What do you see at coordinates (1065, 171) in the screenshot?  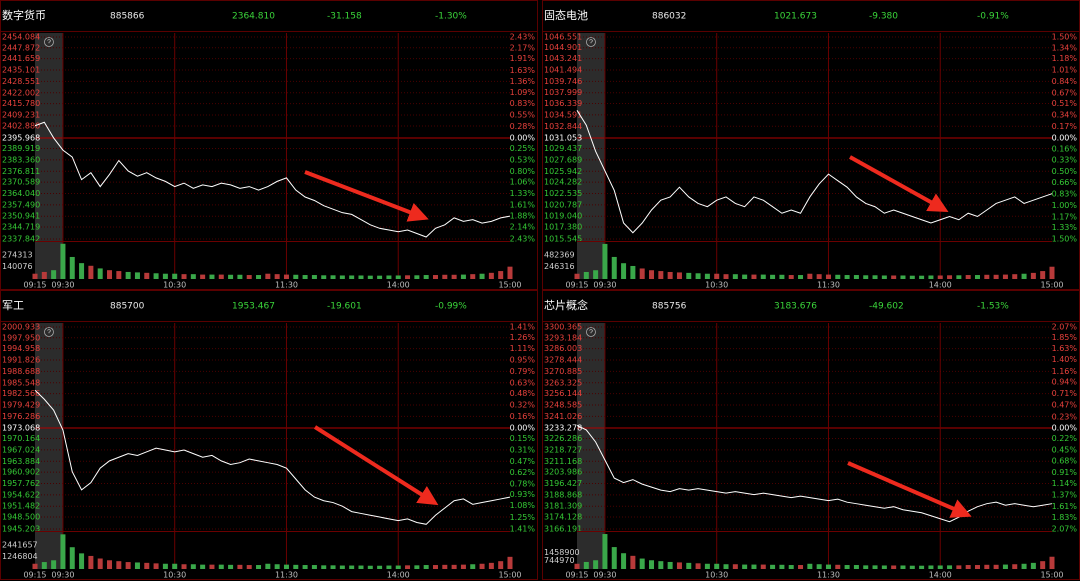 I see `y2-tick-label: 0.50%` at bounding box center [1065, 171].